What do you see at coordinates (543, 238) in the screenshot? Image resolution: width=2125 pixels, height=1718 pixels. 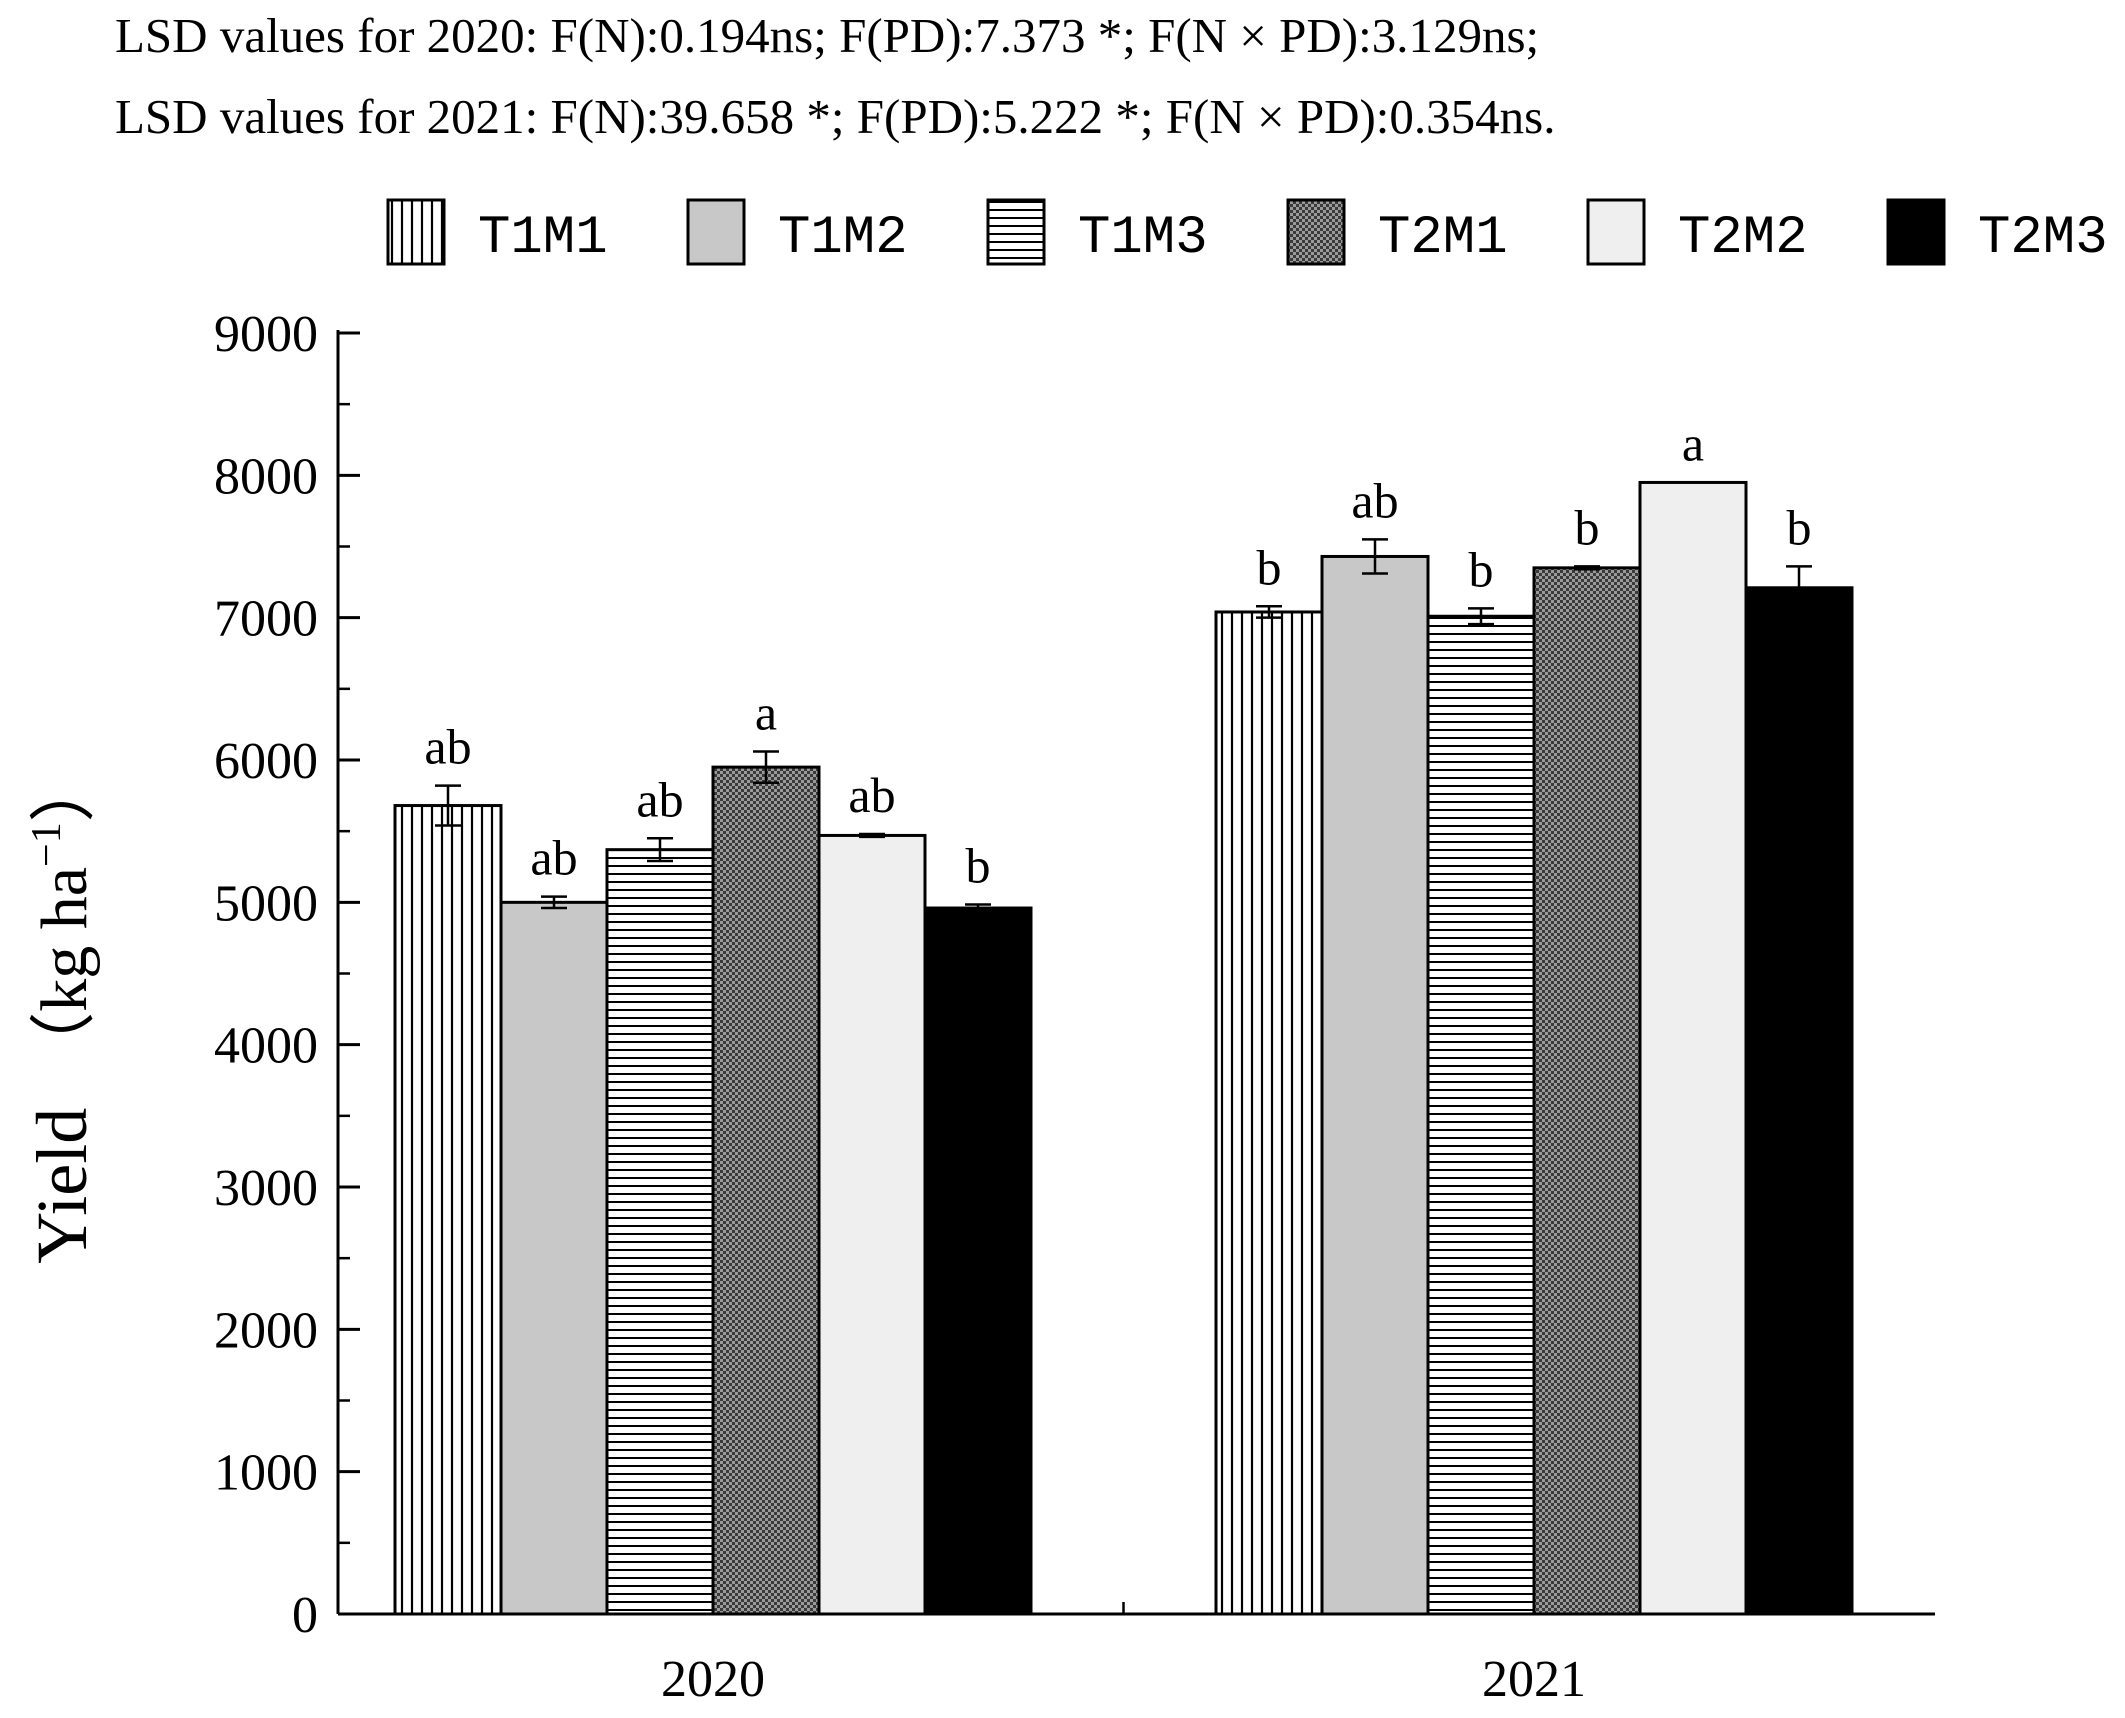 I see `legend-label-t1m1: T1M1` at bounding box center [543, 238].